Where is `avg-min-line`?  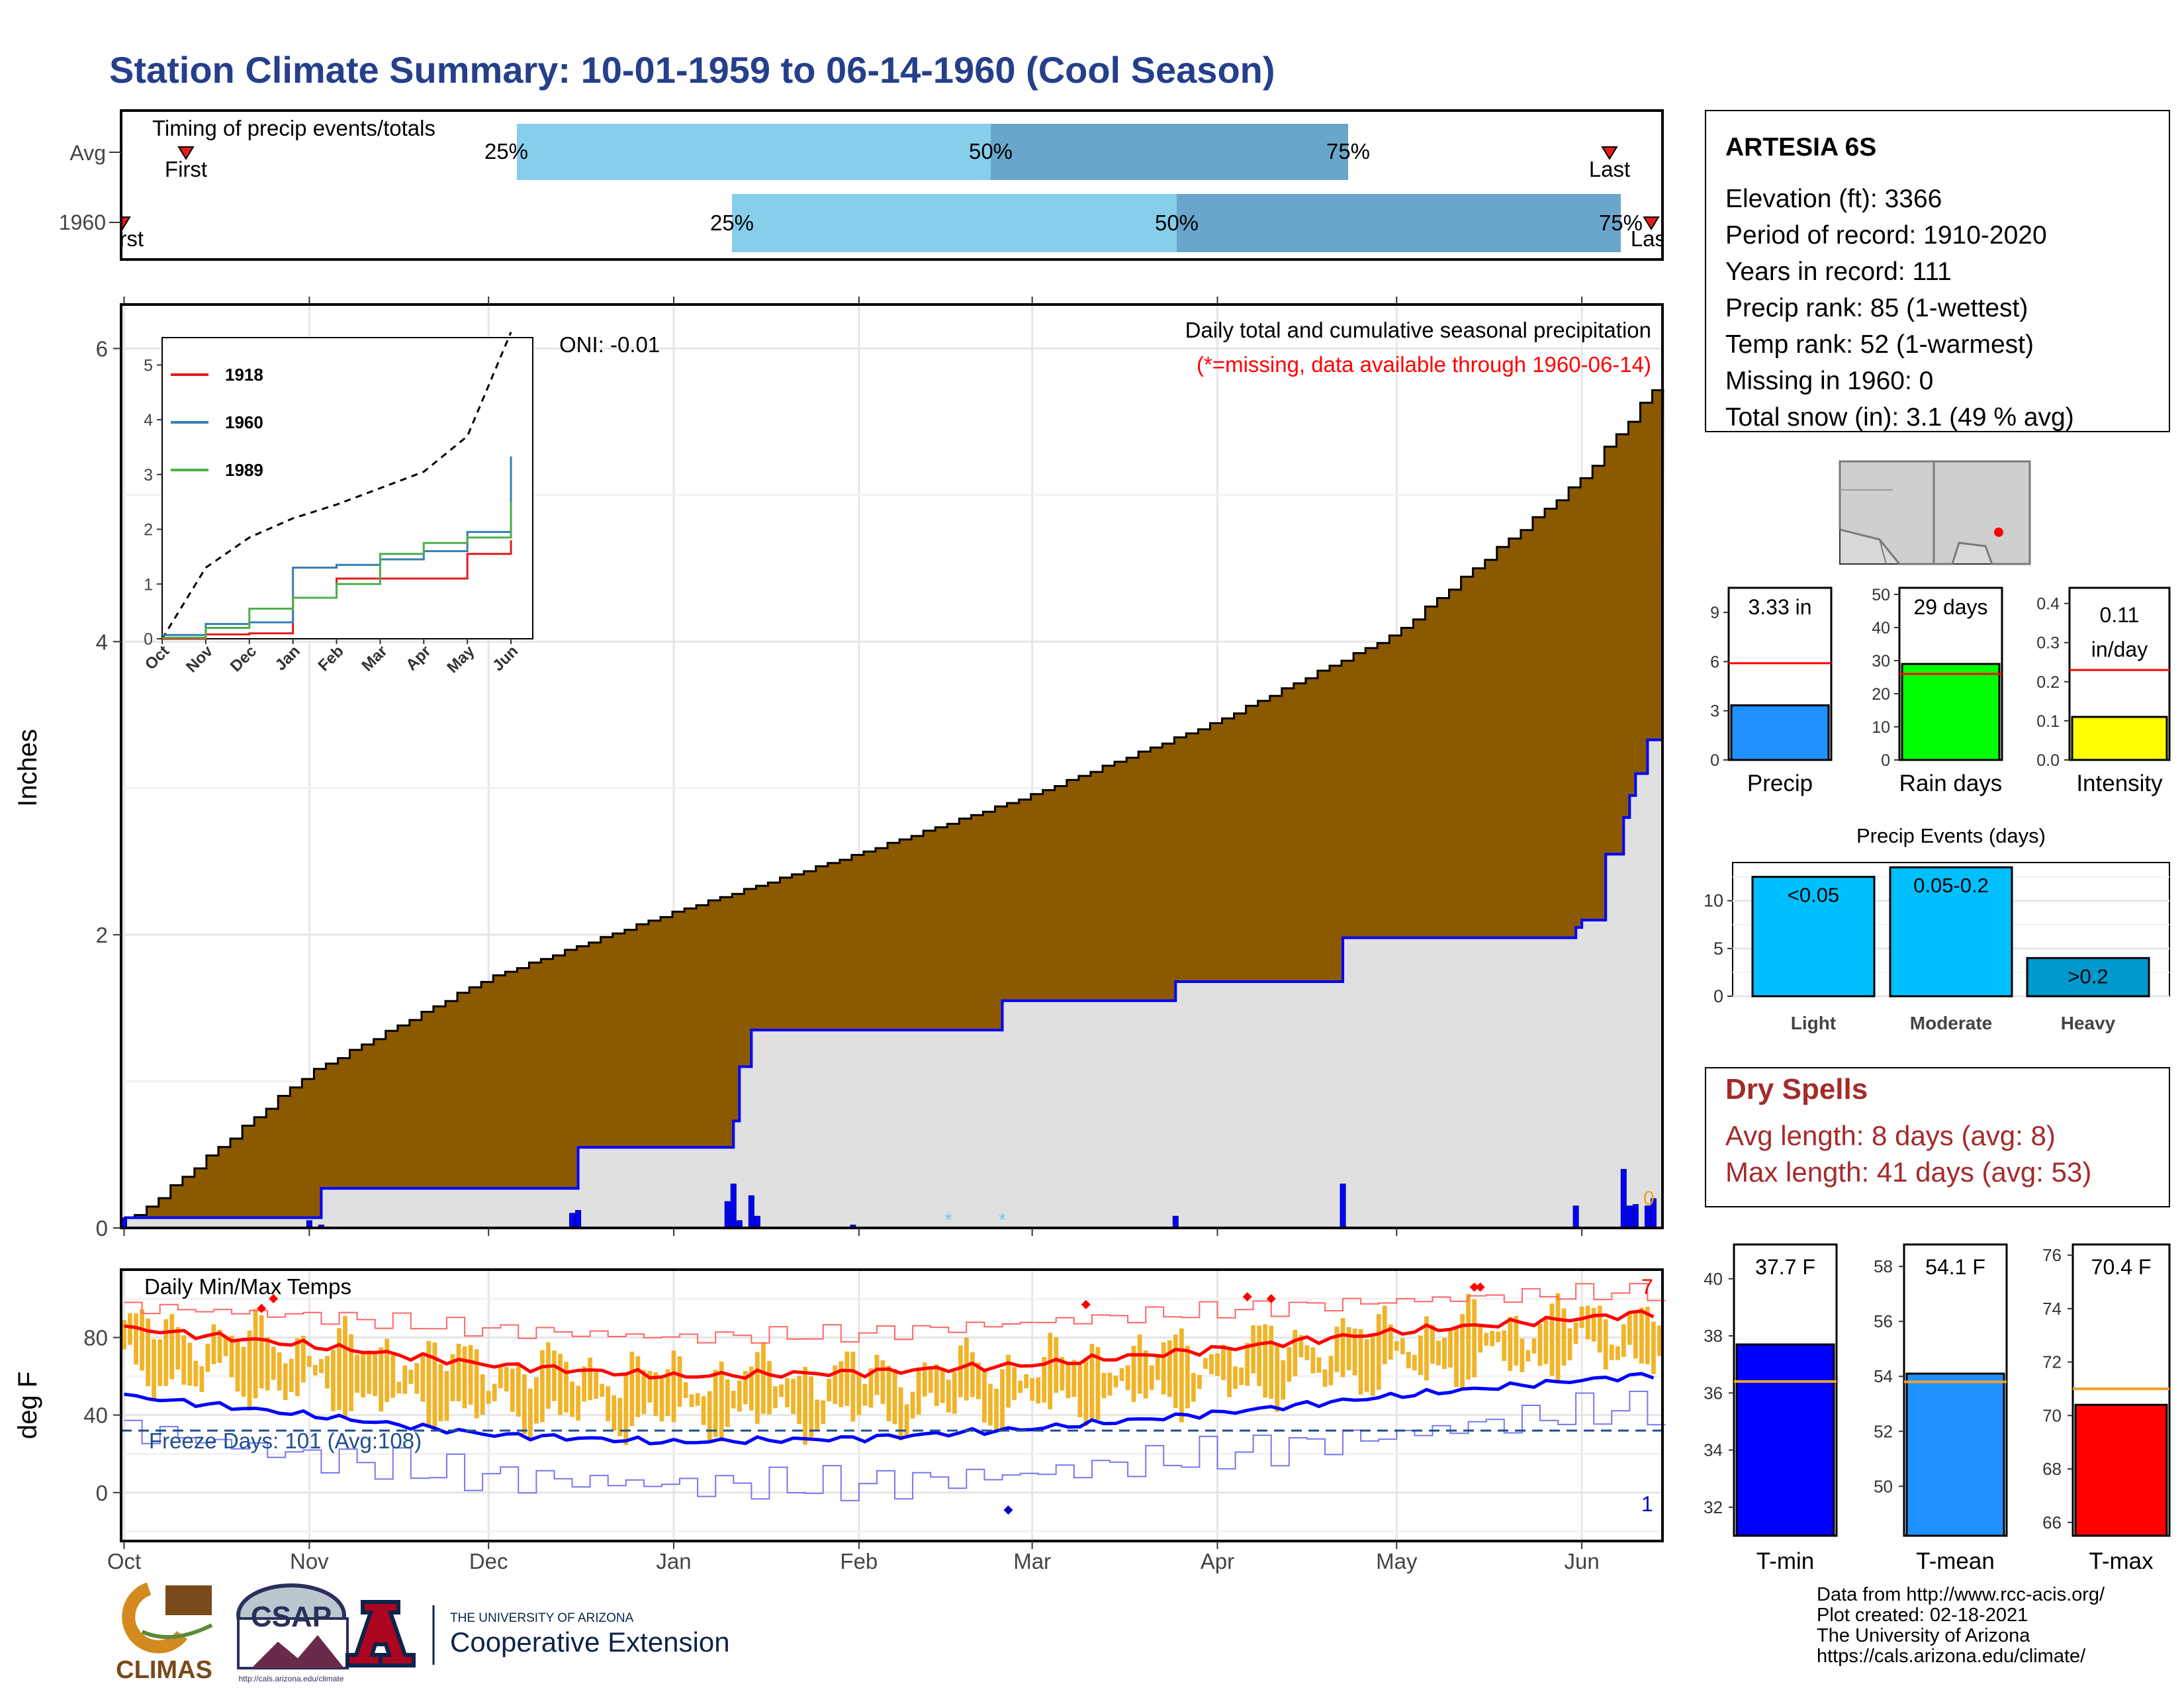
avg-min-line is located at coordinates (889, 1409).